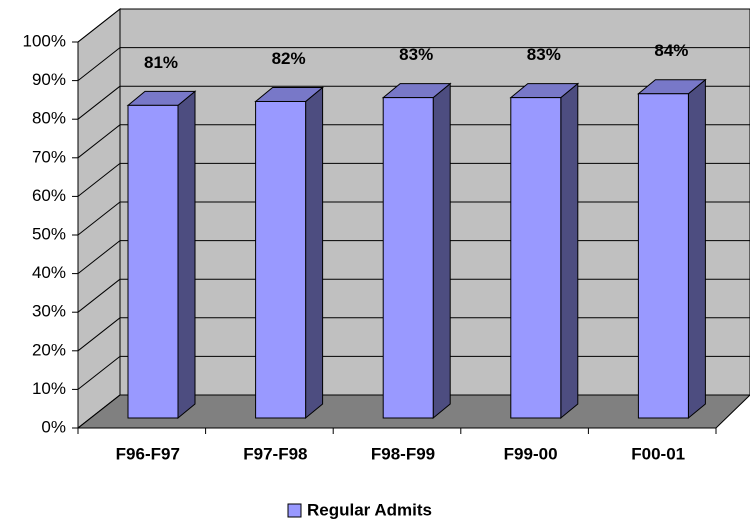  I want to click on value-label: 84%, so click(671, 50).